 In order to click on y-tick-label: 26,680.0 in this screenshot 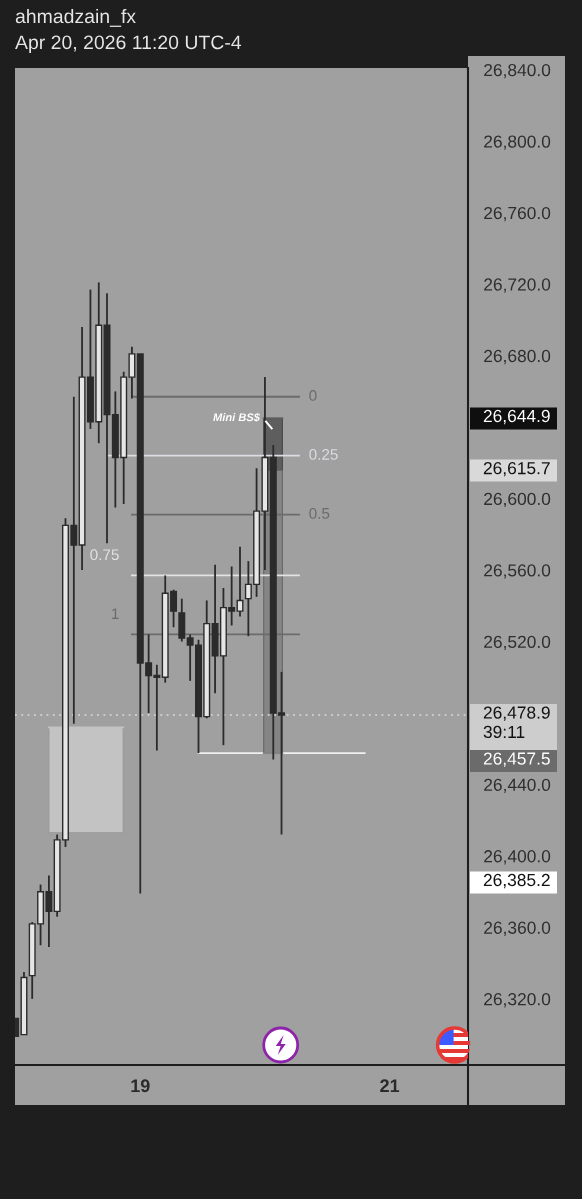, I will do `click(517, 357)`.